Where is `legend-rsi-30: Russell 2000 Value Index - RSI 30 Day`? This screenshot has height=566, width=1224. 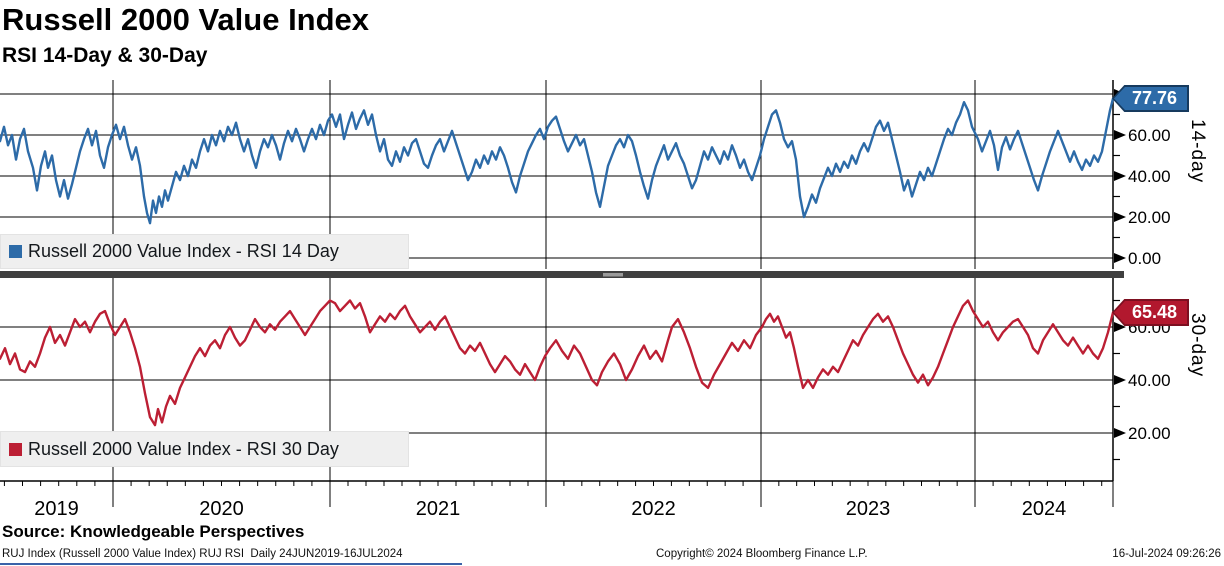
legend-rsi-30: Russell 2000 Value Index - RSI 30 Day is located at coordinates (204, 449).